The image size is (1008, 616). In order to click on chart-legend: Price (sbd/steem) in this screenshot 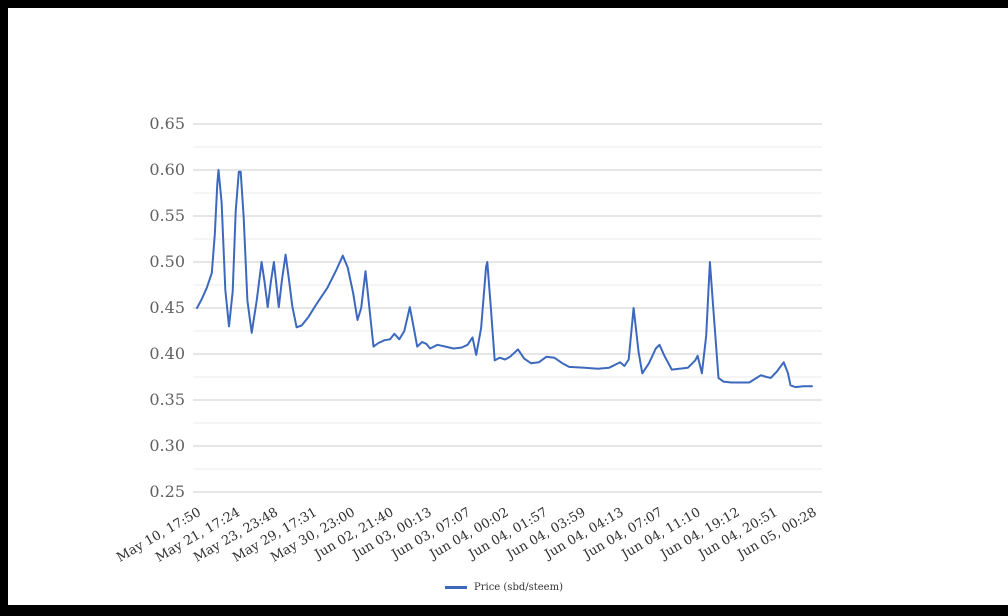, I will do `click(504, 587)`.